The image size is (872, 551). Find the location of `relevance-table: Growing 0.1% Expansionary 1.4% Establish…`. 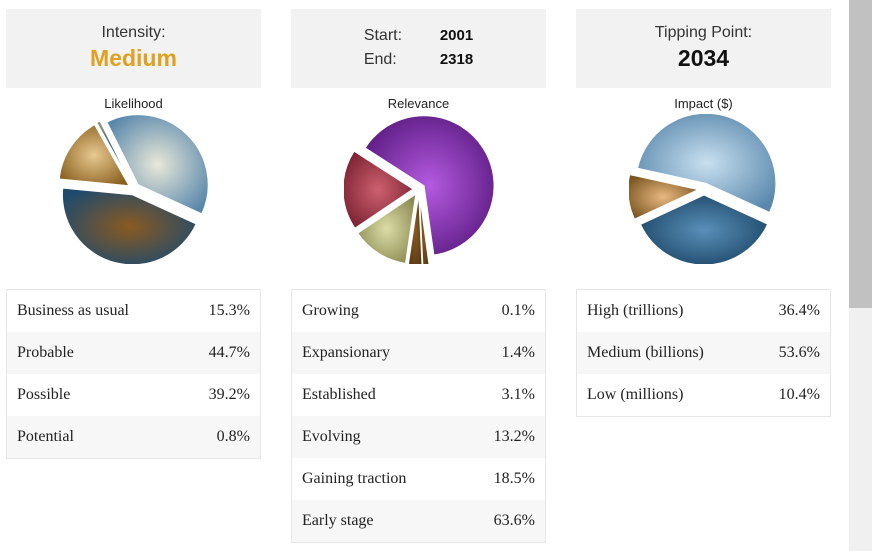

relevance-table: Growing 0.1% Expansionary 1.4% Establish… is located at coordinates (418, 416).